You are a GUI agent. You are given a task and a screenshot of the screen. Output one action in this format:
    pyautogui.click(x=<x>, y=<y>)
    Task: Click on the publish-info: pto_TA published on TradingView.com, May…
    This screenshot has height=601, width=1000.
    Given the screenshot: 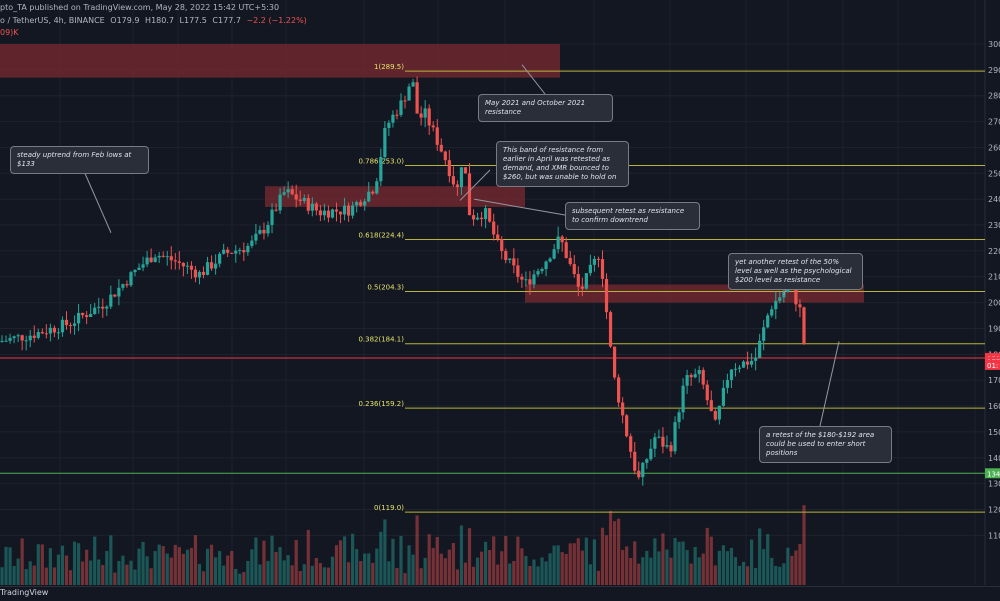 What is the action you would take?
    pyautogui.click(x=140, y=7)
    